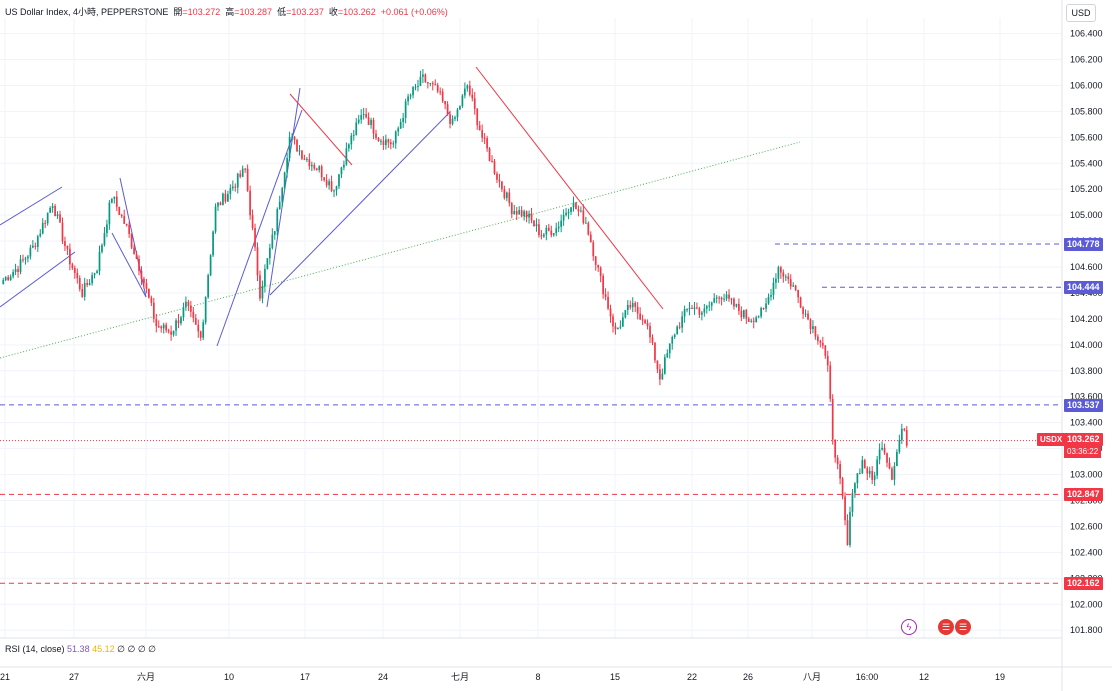 The width and height of the screenshot is (1112, 691). Describe the element at coordinates (1083, 288) in the screenshot. I see `price-level-tag: 104.444` at that location.